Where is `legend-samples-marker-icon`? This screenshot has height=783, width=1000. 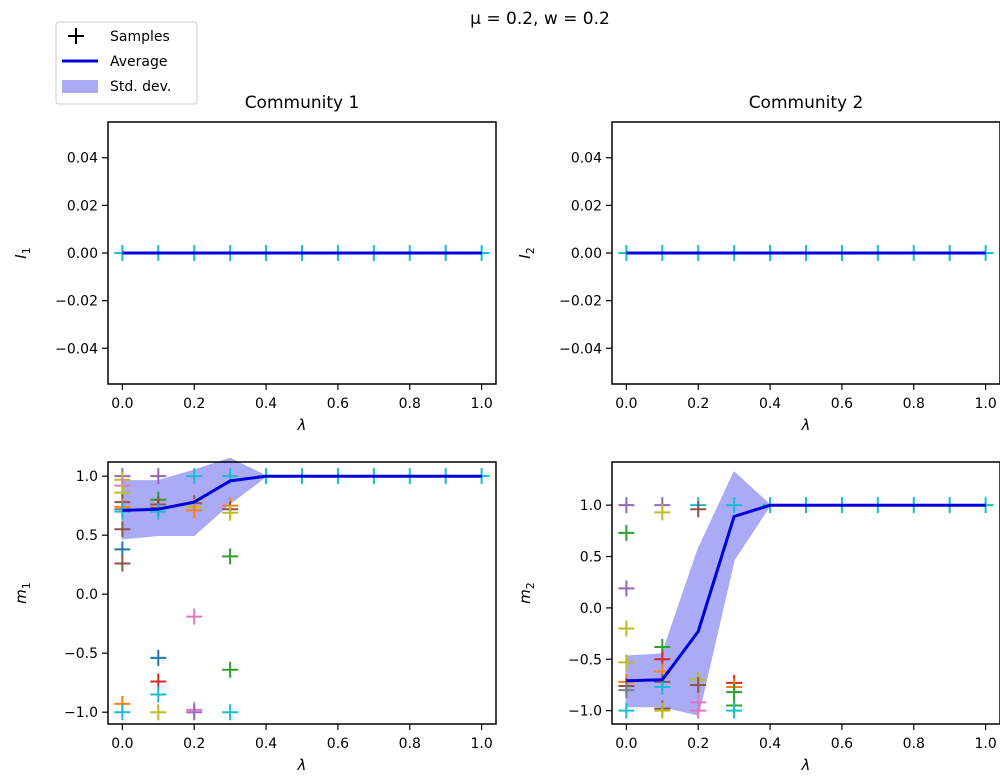
legend-samples-marker-icon is located at coordinates (76, 36).